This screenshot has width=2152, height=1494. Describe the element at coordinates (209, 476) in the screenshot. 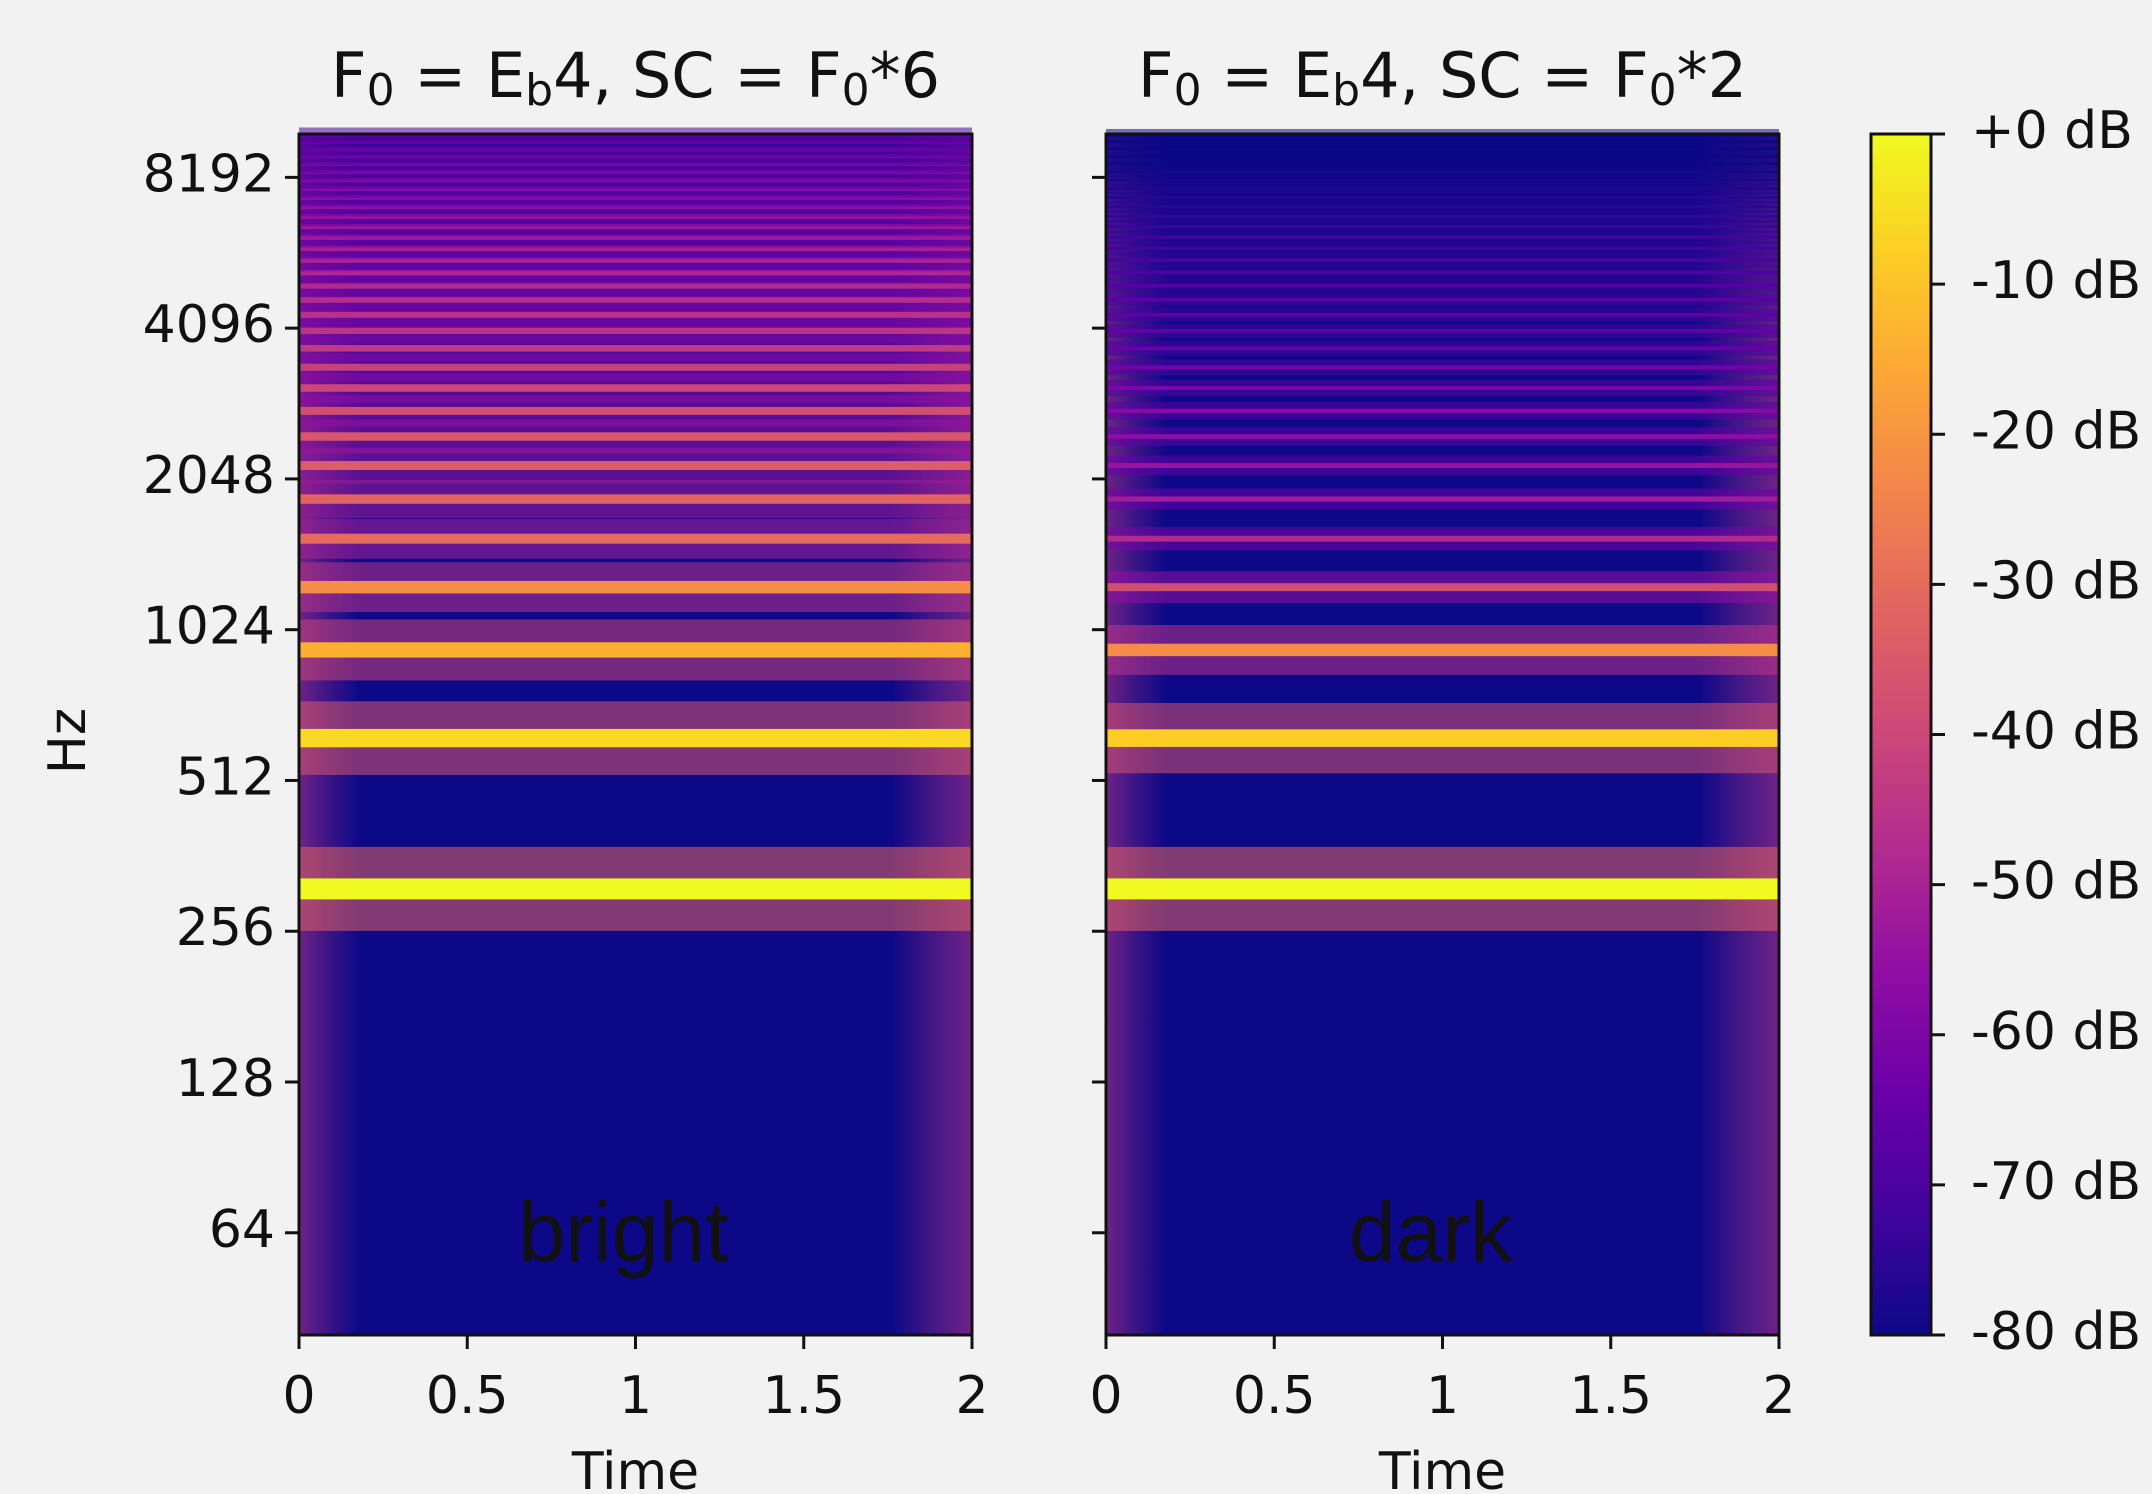

I see `y-tick-label: 2048` at that location.